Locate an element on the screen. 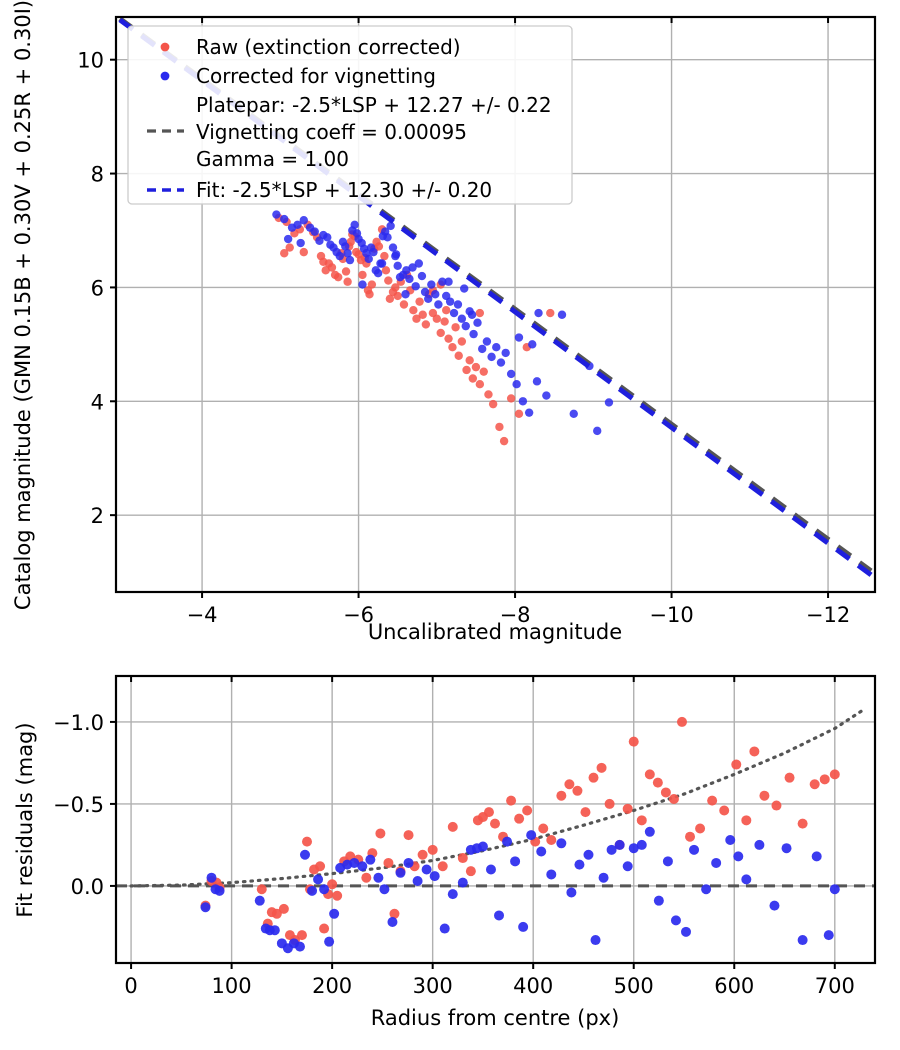 This screenshot has width=900, height=1050. legend-label-platepar-3: Gamma = 1.00 is located at coordinates (272, 159).